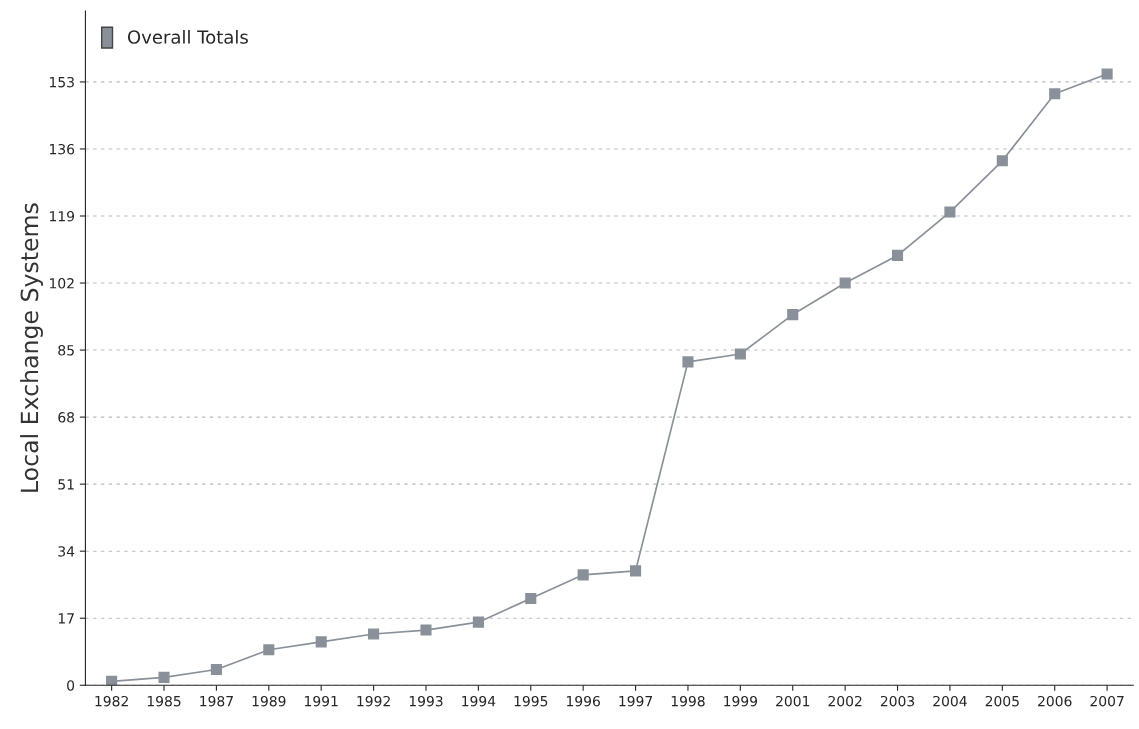 The image size is (1139, 729). I want to click on y-tick-label: 119, so click(62, 216).